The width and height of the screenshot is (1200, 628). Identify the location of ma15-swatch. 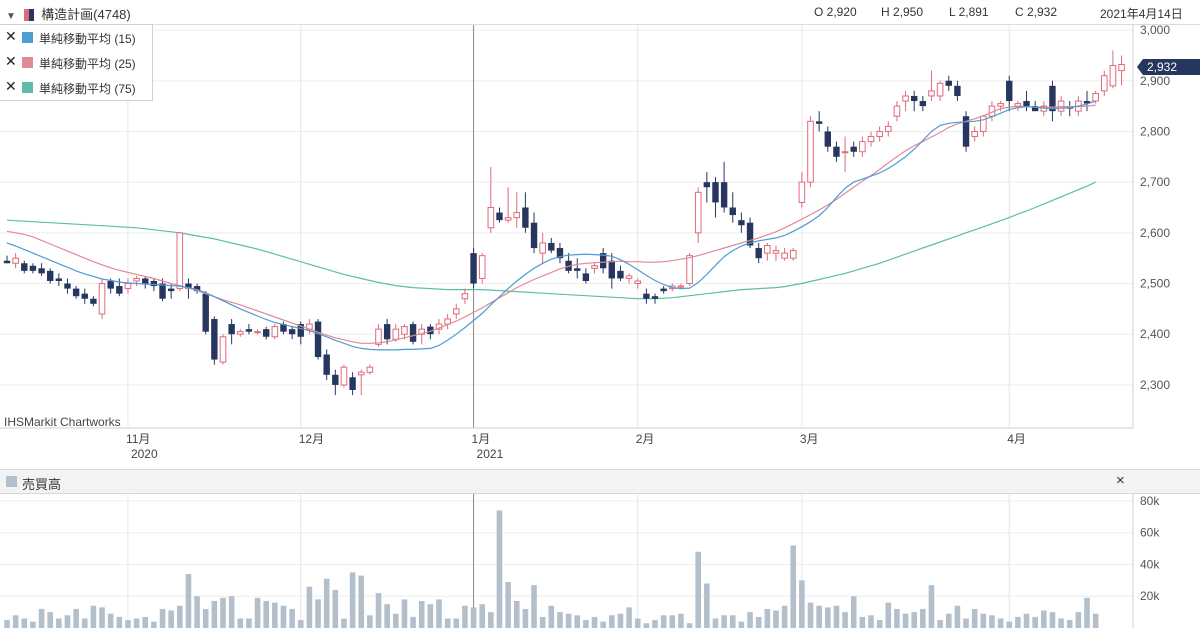
(27, 37).